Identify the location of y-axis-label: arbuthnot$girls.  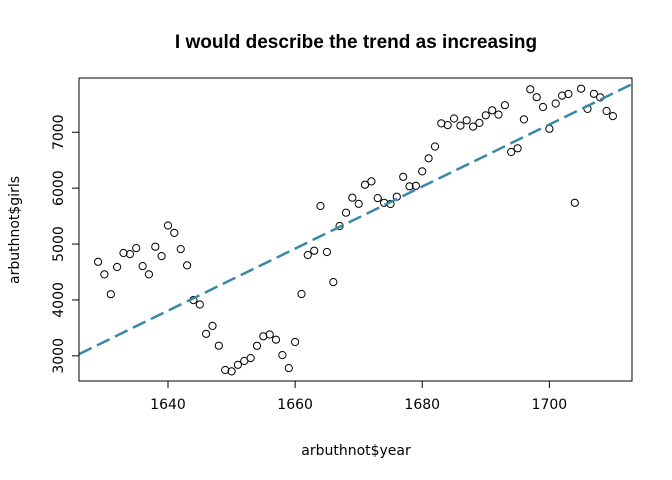
(15, 230).